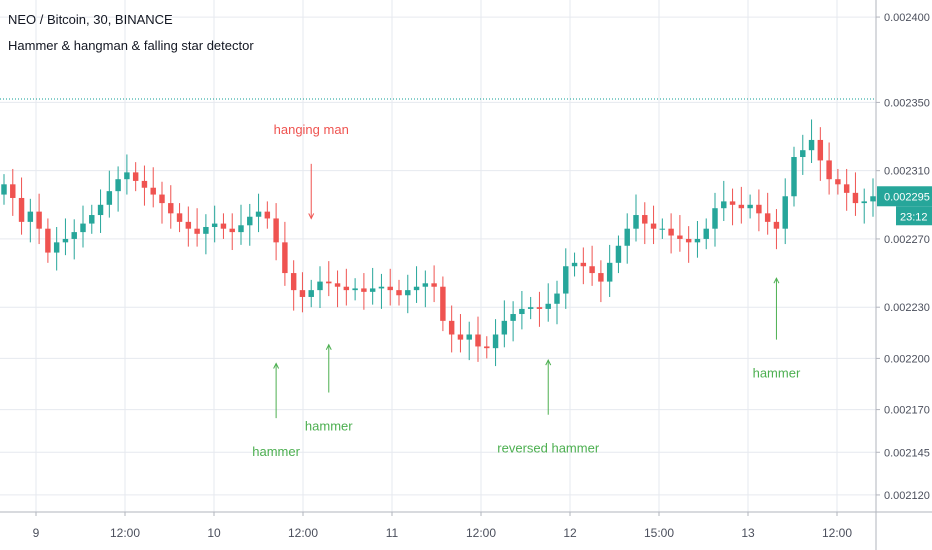 The image size is (932, 550). I want to click on signal-marker: hanging man, so click(311, 171).